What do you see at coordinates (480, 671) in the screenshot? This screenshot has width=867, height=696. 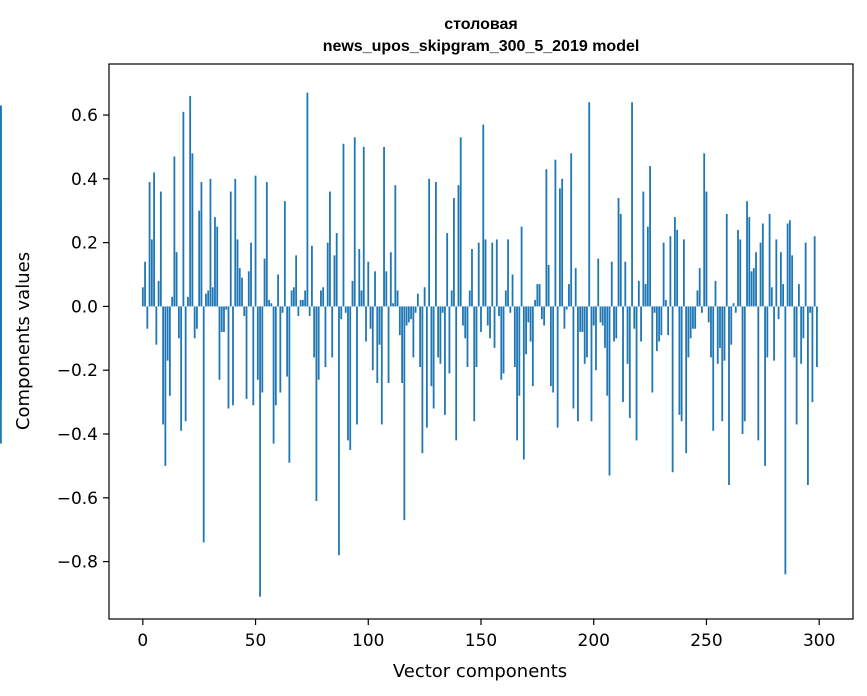 I see `x-axis-label: Vector components` at bounding box center [480, 671].